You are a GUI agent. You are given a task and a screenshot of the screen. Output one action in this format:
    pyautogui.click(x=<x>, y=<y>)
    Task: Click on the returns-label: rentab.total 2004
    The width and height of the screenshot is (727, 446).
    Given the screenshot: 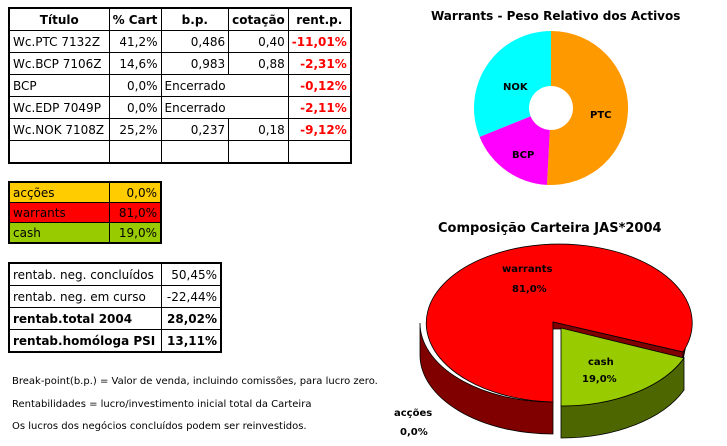 What is the action you would take?
    pyautogui.click(x=85, y=318)
    